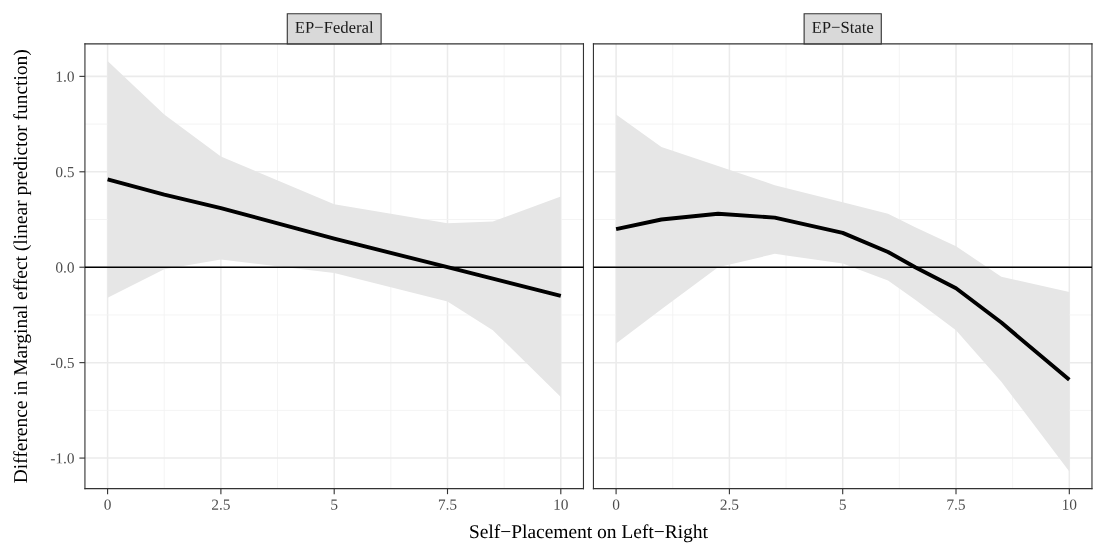  What do you see at coordinates (65, 172) in the screenshot?
I see `y-tick-label: 0.5` at bounding box center [65, 172].